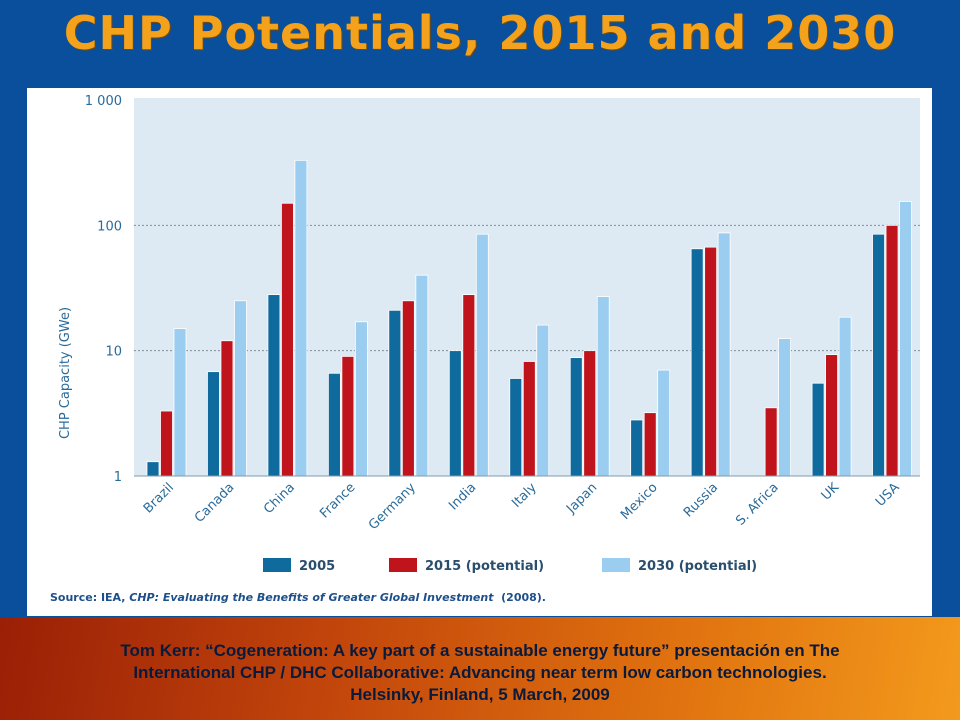  What do you see at coordinates (581, 498) in the screenshot?
I see `x-tick-label: Japan` at bounding box center [581, 498].